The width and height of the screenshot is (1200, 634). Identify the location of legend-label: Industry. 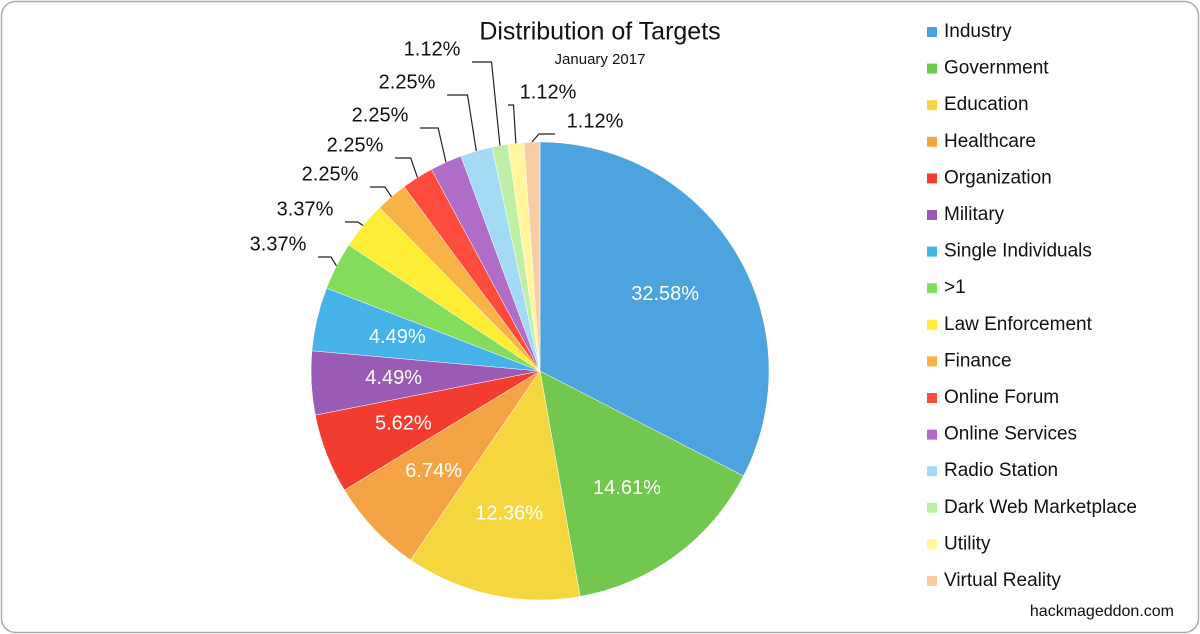
(978, 31).